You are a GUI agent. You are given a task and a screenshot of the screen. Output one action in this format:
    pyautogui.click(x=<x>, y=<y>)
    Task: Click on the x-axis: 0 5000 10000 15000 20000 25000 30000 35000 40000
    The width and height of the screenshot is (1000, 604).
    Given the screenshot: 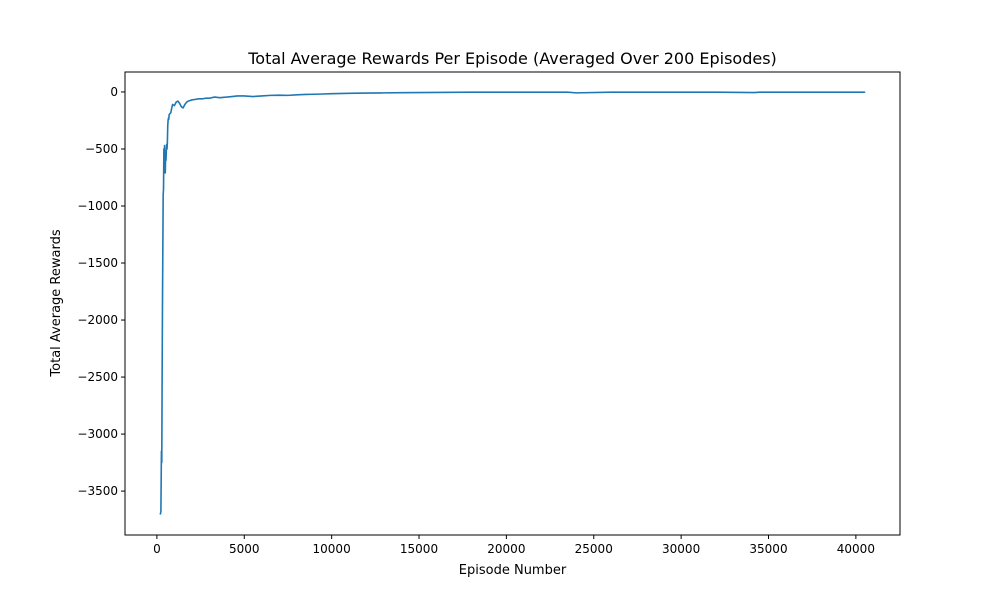 What is the action you would take?
    pyautogui.click(x=514, y=545)
    